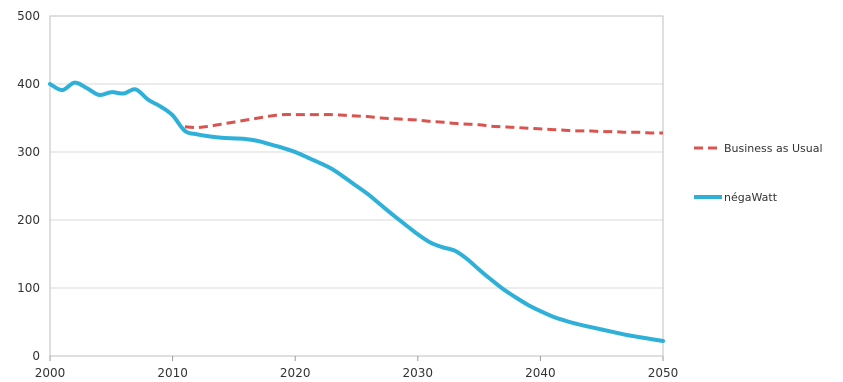 Image resolution: width=843 pixels, height=382 pixels. What do you see at coordinates (28, 220) in the screenshot?
I see `y-tick-label: 200` at bounding box center [28, 220].